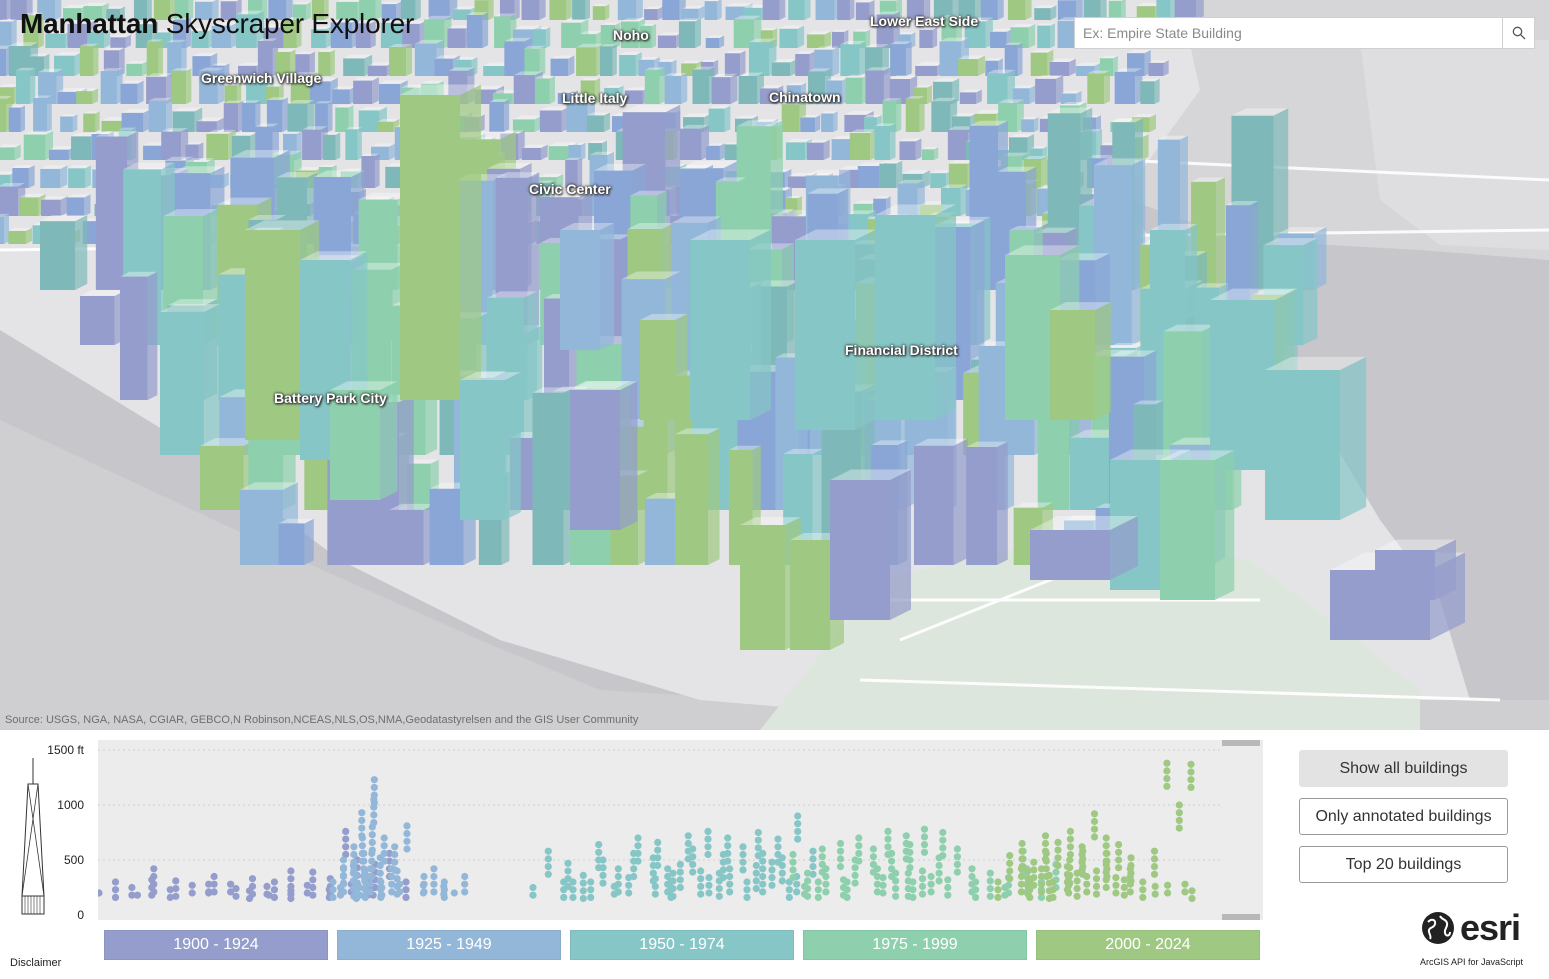 The image size is (1549, 979). I want to click on only-annotated-buildings-button: Only annotated buildings, so click(1403, 816).